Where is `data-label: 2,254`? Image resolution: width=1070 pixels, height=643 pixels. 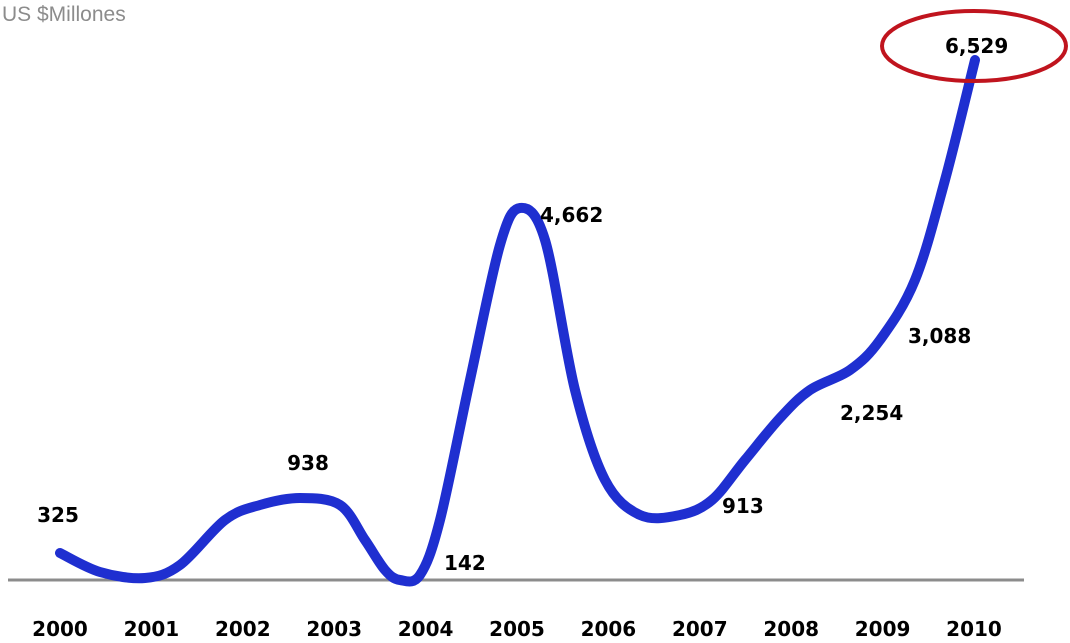 data-label: 2,254 is located at coordinates (871, 413).